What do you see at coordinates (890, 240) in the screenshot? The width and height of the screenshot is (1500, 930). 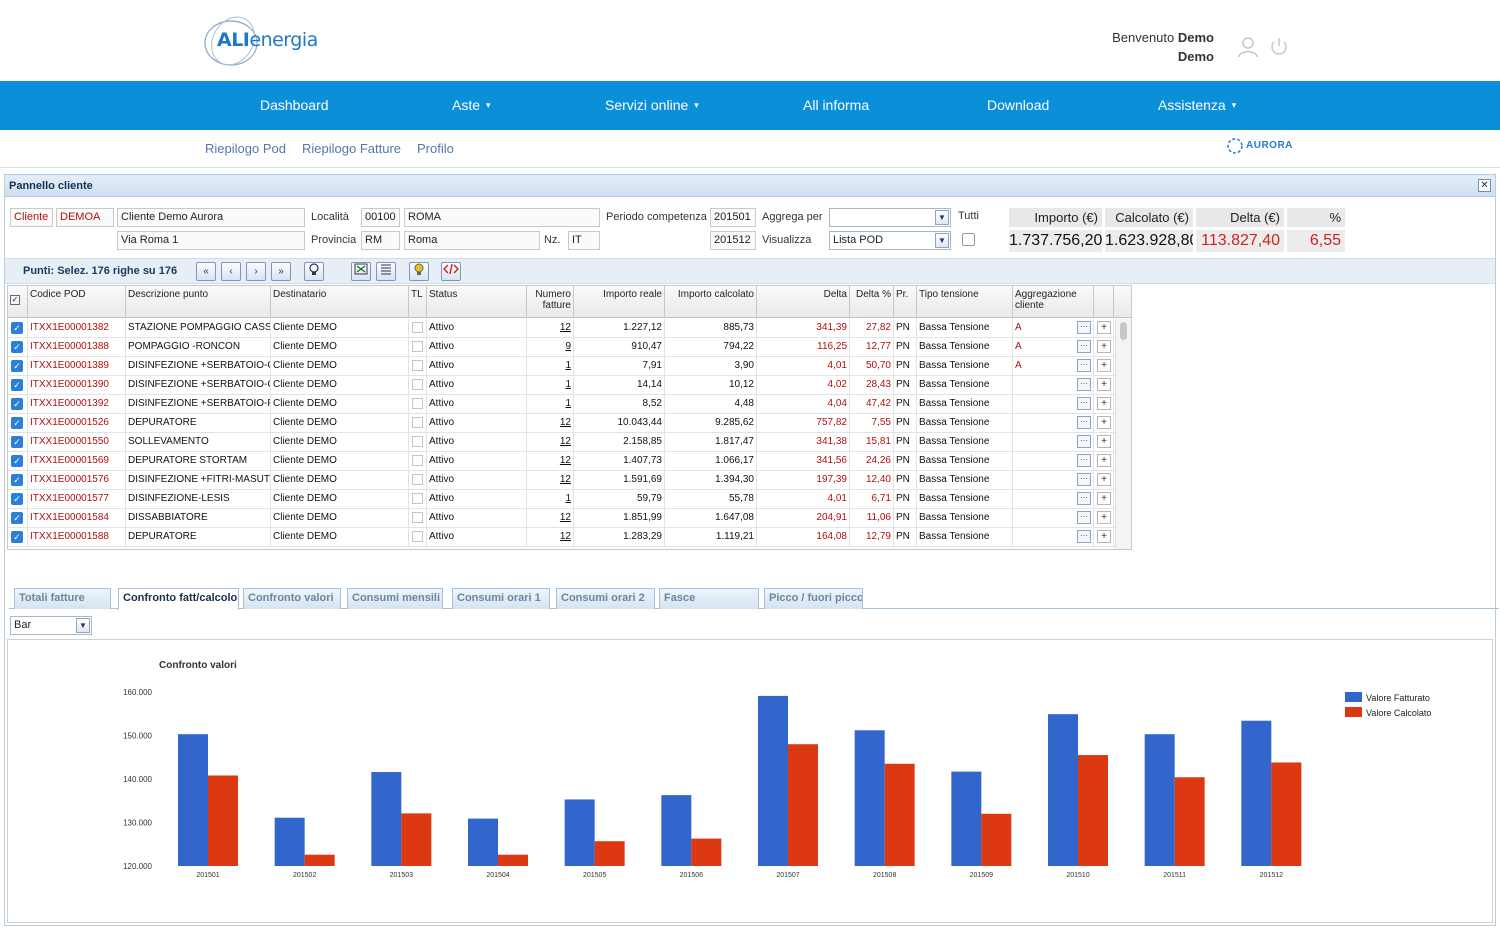 I see `visualizza-select: Lista POD ▼` at bounding box center [890, 240].